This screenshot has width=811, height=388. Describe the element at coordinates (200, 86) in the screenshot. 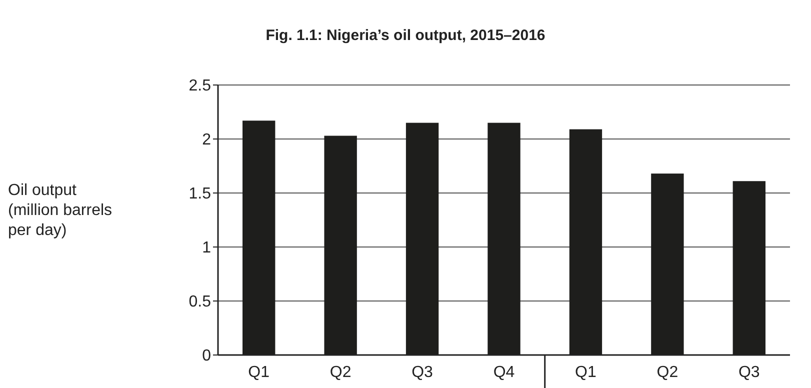

I see `y-tick-label: 2.5` at that location.